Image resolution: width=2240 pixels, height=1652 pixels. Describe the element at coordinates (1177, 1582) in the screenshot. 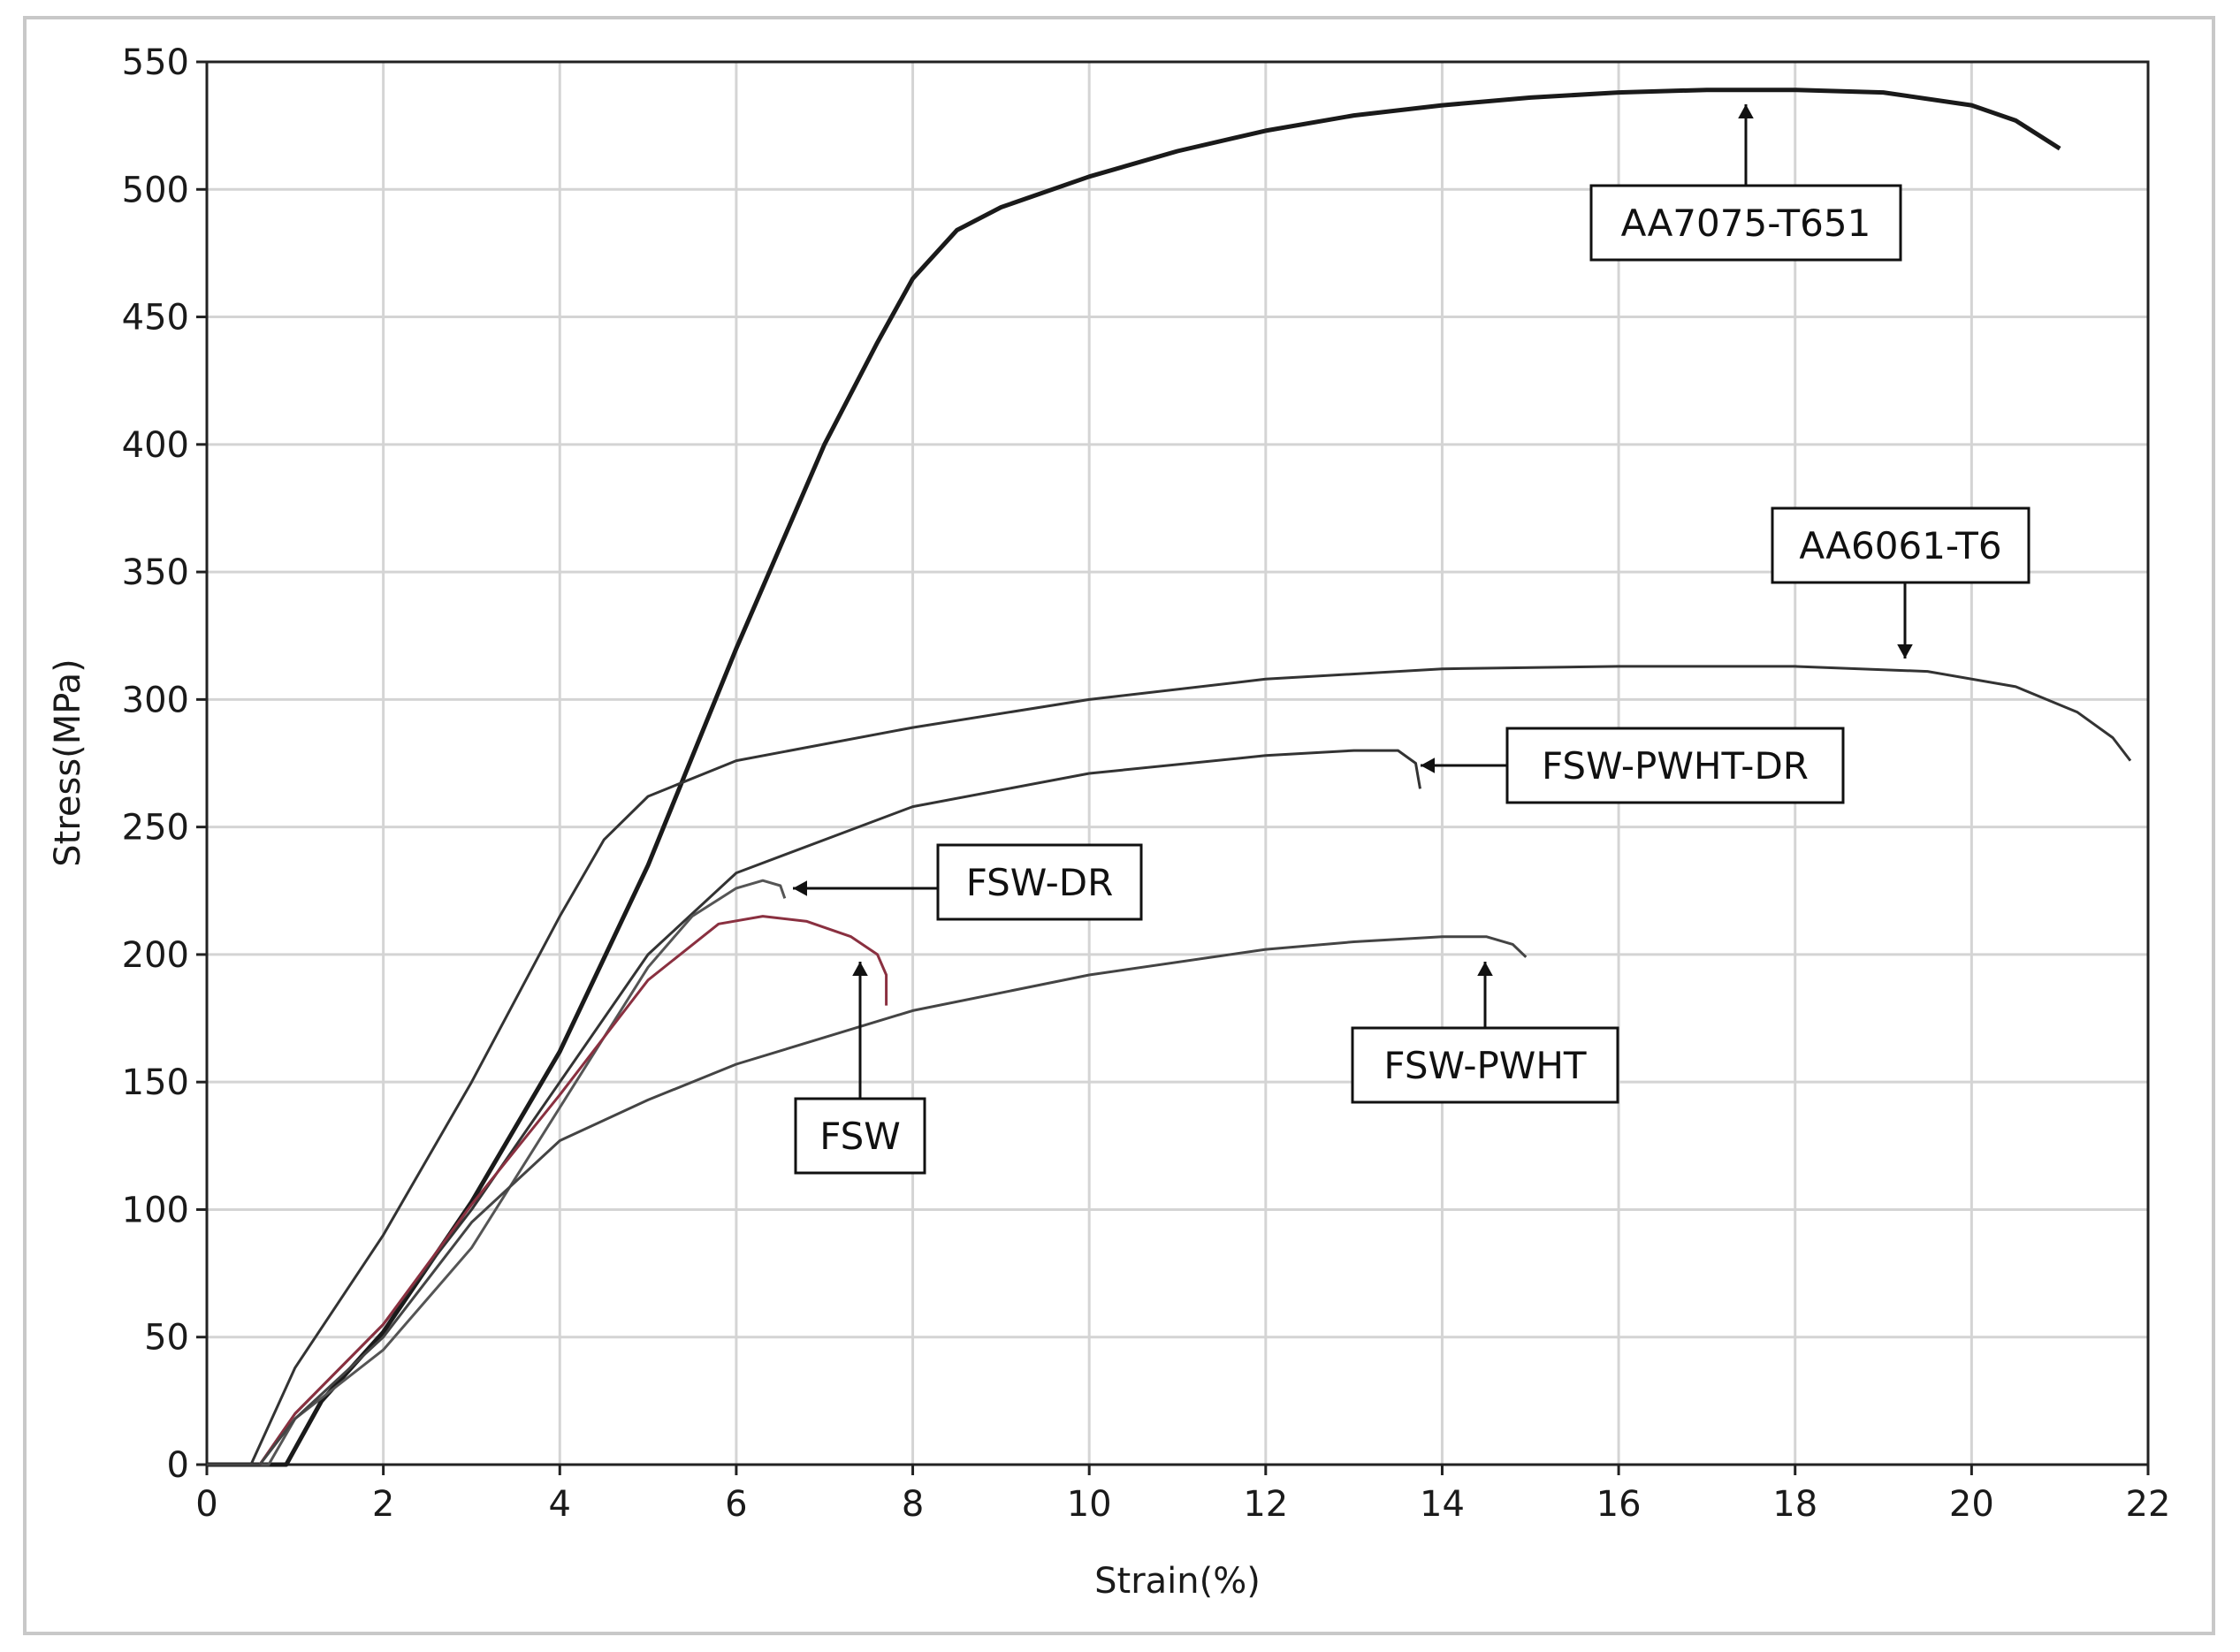

I see `x-axis-title: Strain(%)` at that location.